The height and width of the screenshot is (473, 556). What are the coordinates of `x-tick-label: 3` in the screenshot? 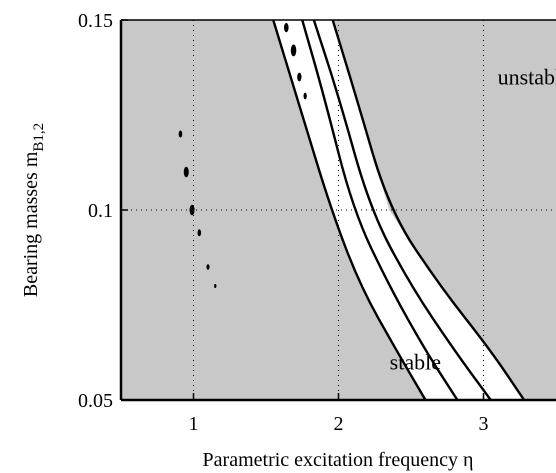 It's located at (484, 424).